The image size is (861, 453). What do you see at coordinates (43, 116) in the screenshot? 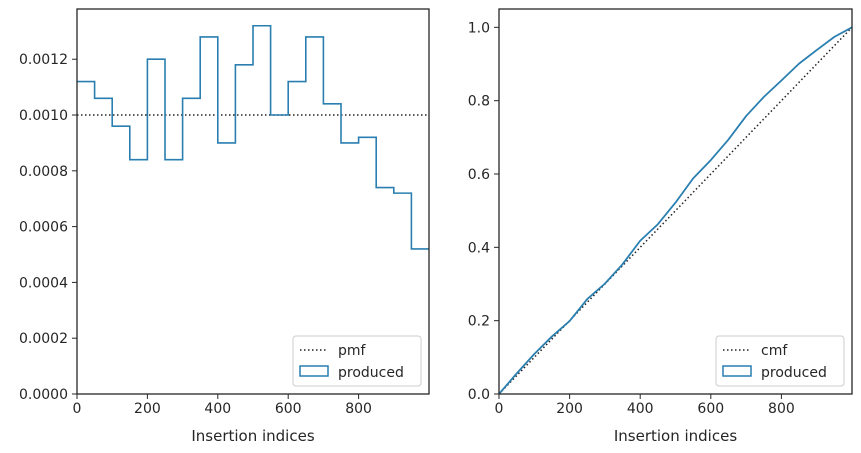
I see `pmf-y-tick-label: 0.0010` at bounding box center [43, 116].